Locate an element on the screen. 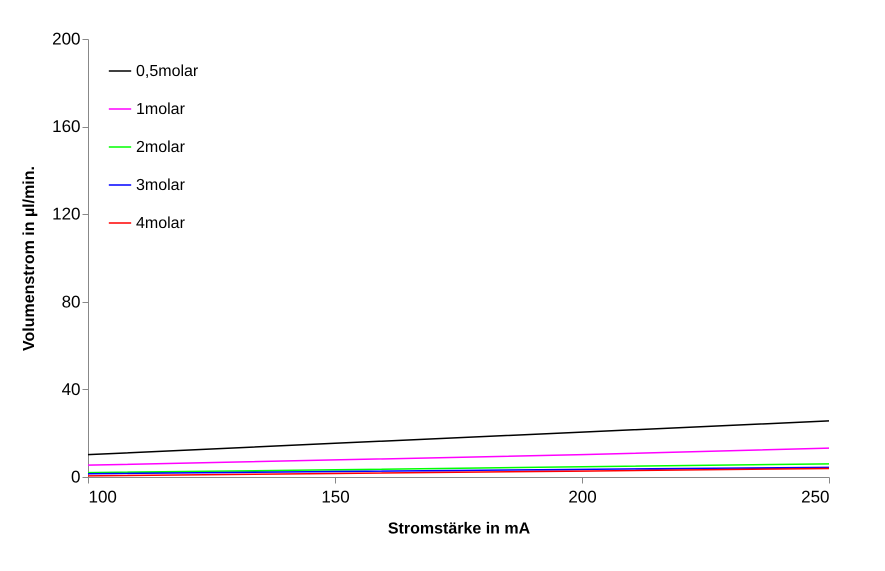 This screenshot has height=571, width=885. y-tick-label: 120 is located at coordinates (66, 214).